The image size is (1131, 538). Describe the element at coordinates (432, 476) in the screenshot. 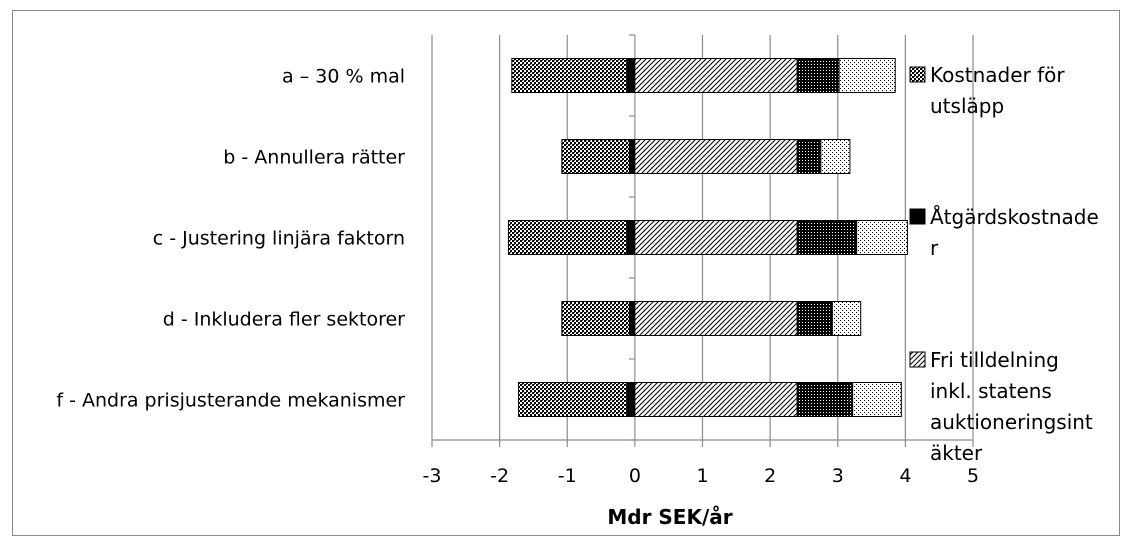

I see `x-tick-label: -3` at that location.